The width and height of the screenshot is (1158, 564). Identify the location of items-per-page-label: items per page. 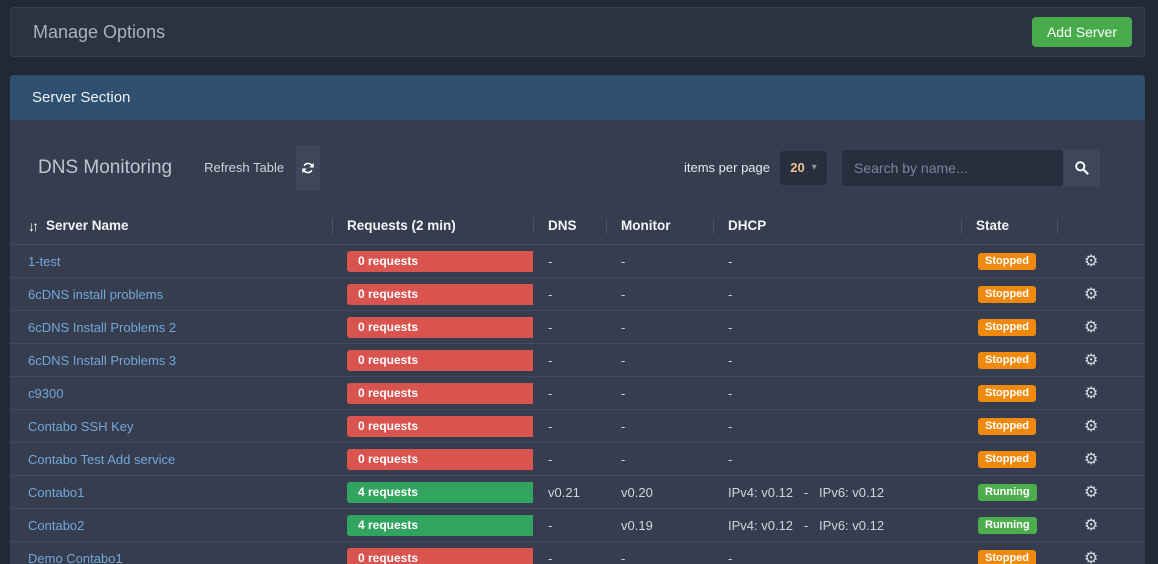
(727, 167).